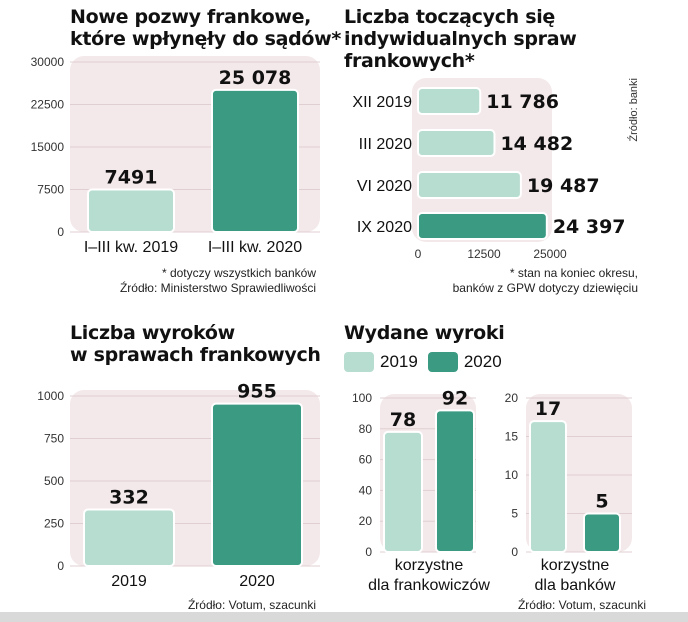  What do you see at coordinates (512, 398) in the screenshot?
I see `chart5-y-tick: 20` at bounding box center [512, 398].